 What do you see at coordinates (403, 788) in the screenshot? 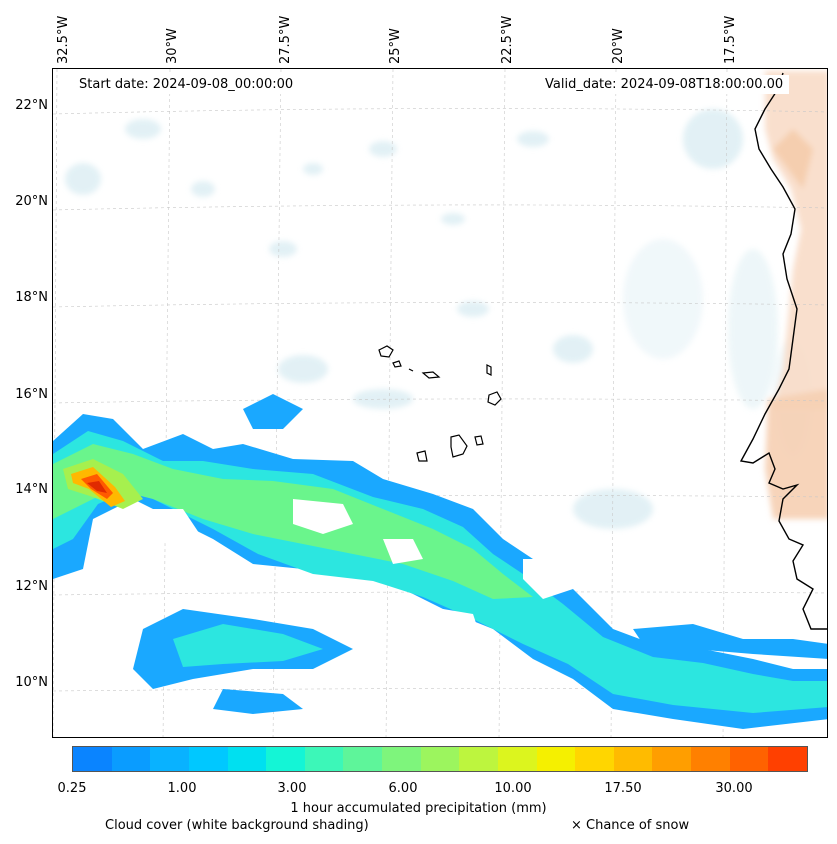
I see `colorbar-tick: 6.00` at bounding box center [403, 788].